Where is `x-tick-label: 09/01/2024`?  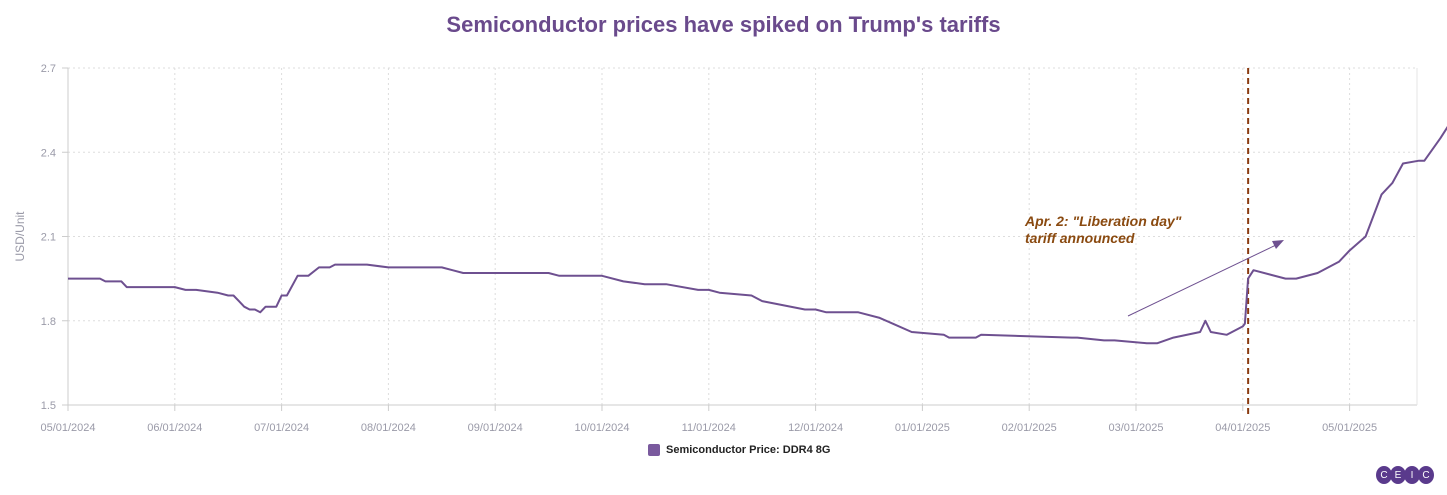 x-tick-label: 09/01/2024 is located at coordinates (495, 428).